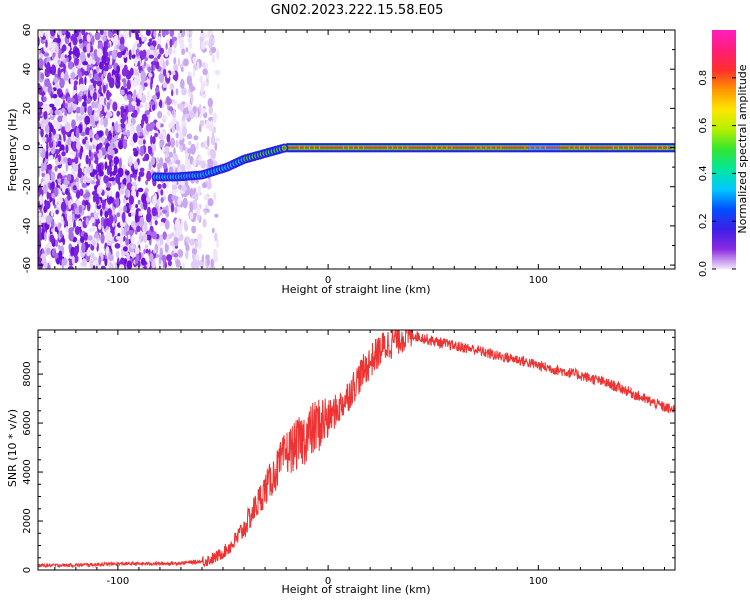  Describe the element at coordinates (27, 147) in the screenshot. I see `y-tick-label: 0` at that location.